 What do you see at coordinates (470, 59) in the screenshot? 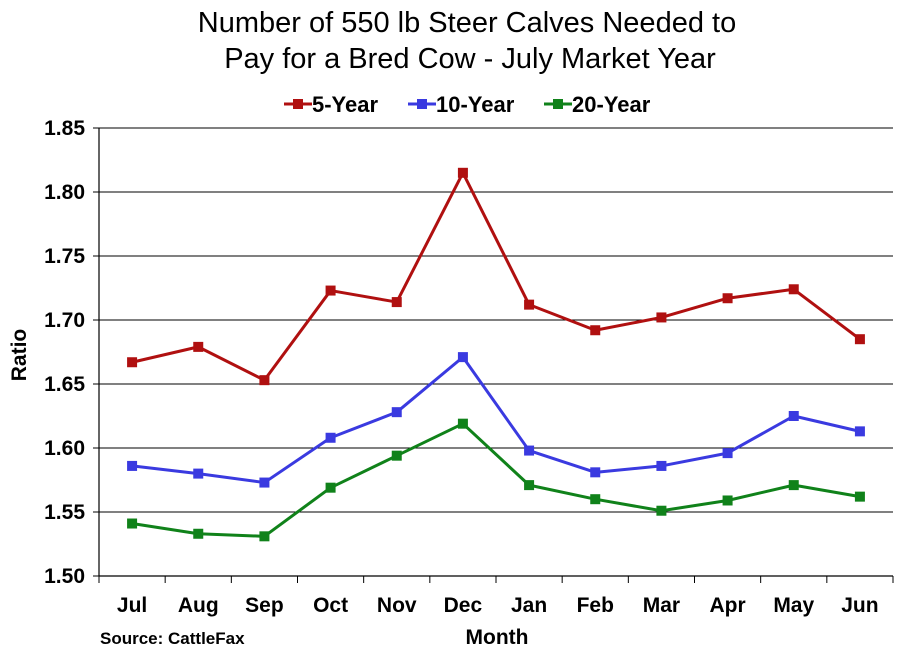
I see `chart-title-line-2: Pay for a Bred Cow - July Market Year` at bounding box center [470, 59].